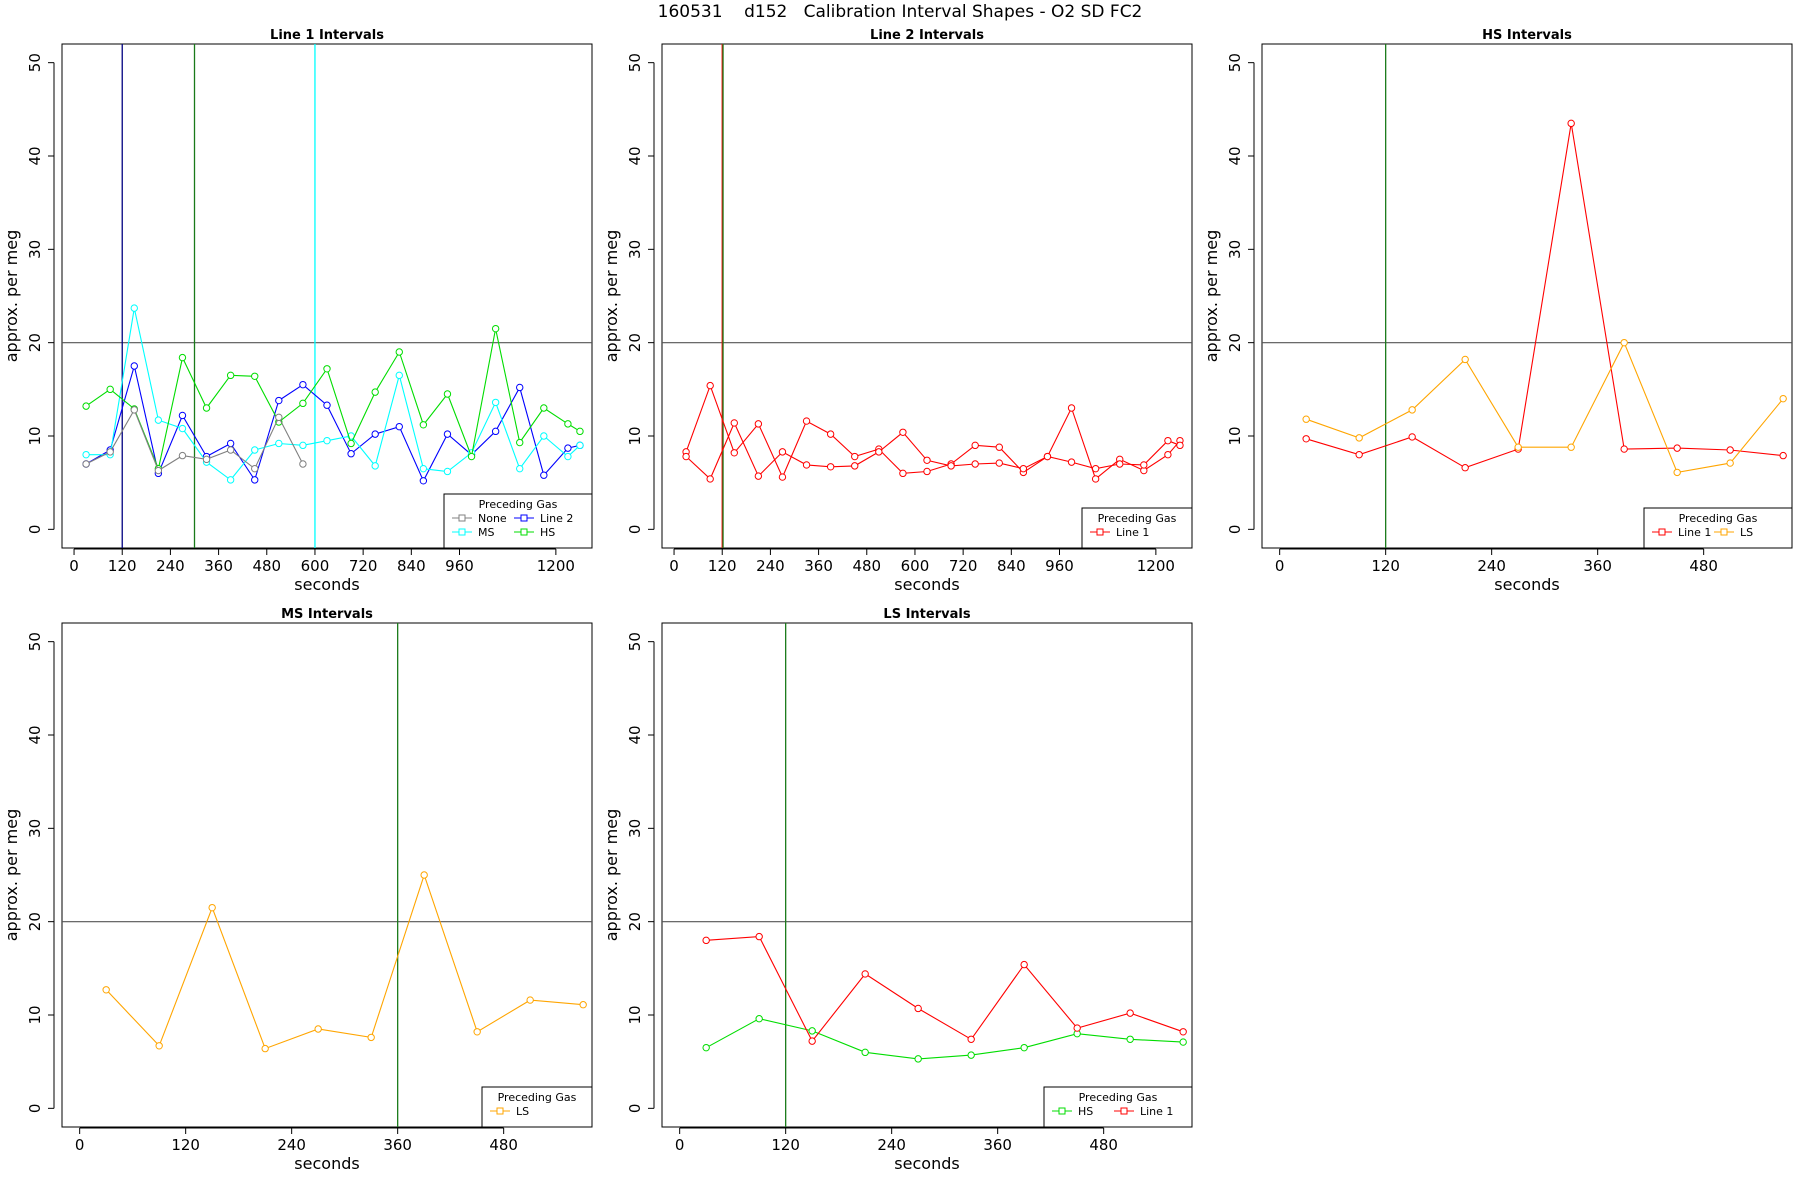 Image resolution: width=1800 pixels, height=1200 pixels. Describe the element at coordinates (11, 296) in the screenshot. I see `line-1-intervals-y-axis-label: approx. per meg` at that location.